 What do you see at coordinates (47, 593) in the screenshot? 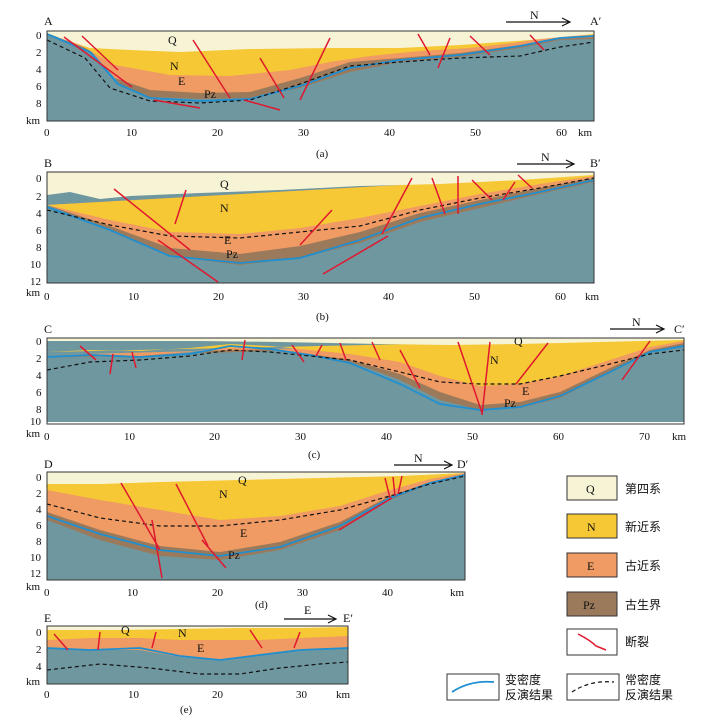
I see `section-d-xtick: 0` at bounding box center [47, 593].